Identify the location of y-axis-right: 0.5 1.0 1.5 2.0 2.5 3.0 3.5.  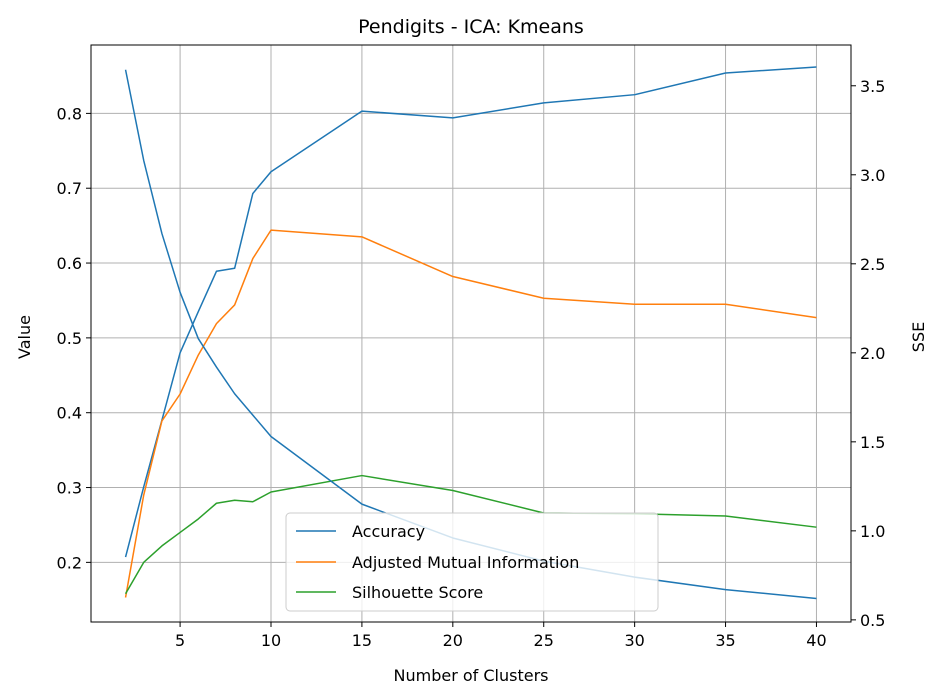
(868, 353).